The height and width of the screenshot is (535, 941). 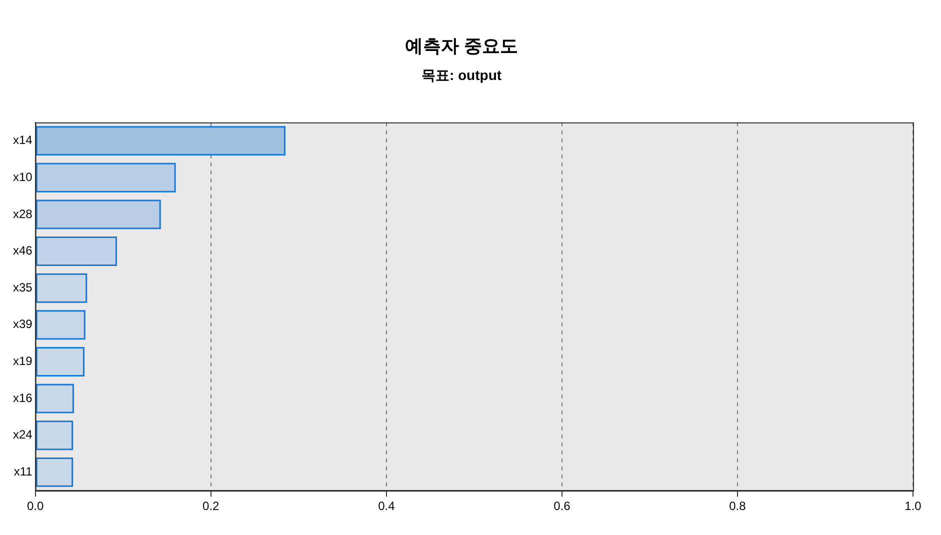 I want to click on y-tick-label: x28, so click(x=22, y=213).